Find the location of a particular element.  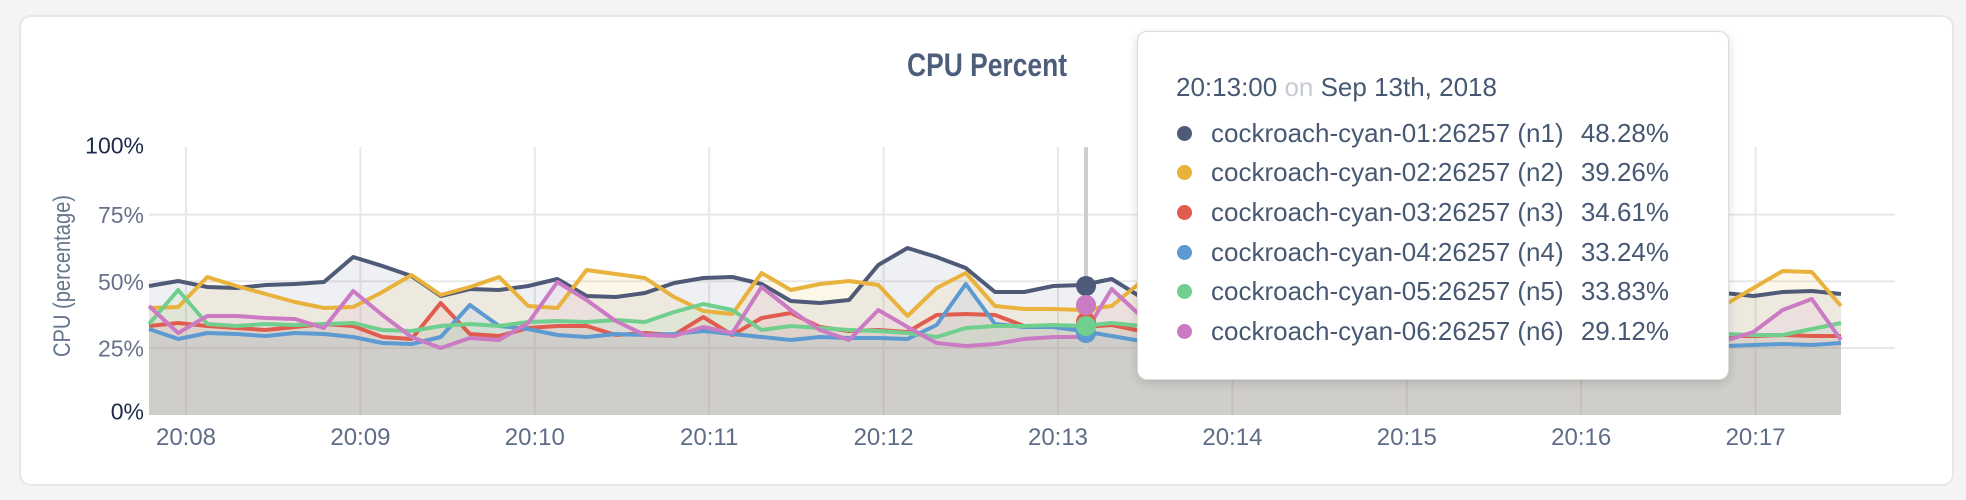

svg-text: 50% is located at coordinates (121, 282).